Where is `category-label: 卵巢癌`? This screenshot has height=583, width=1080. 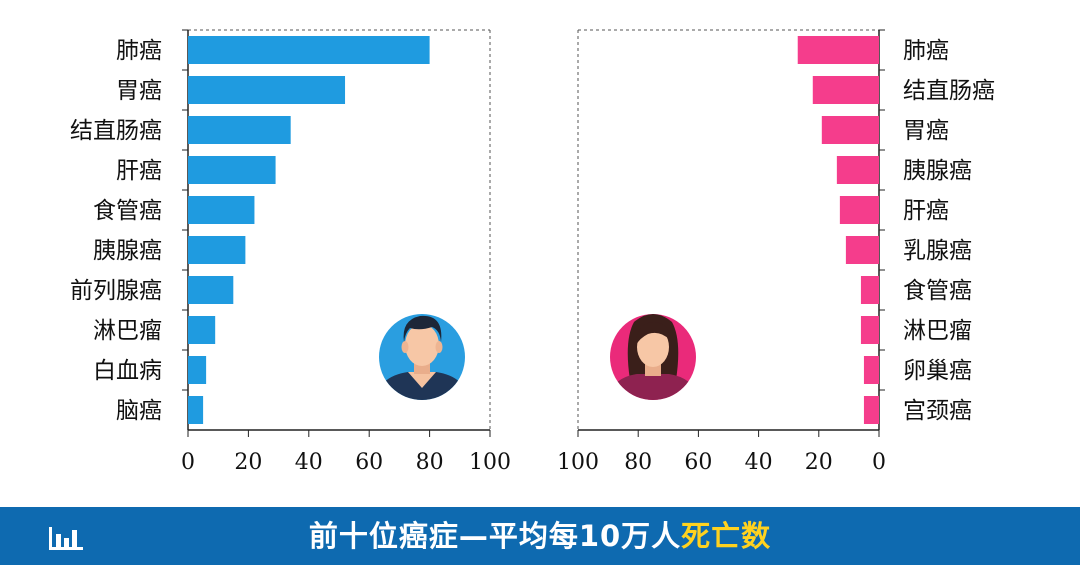 category-label: 卵巢癌 is located at coordinates (937, 371).